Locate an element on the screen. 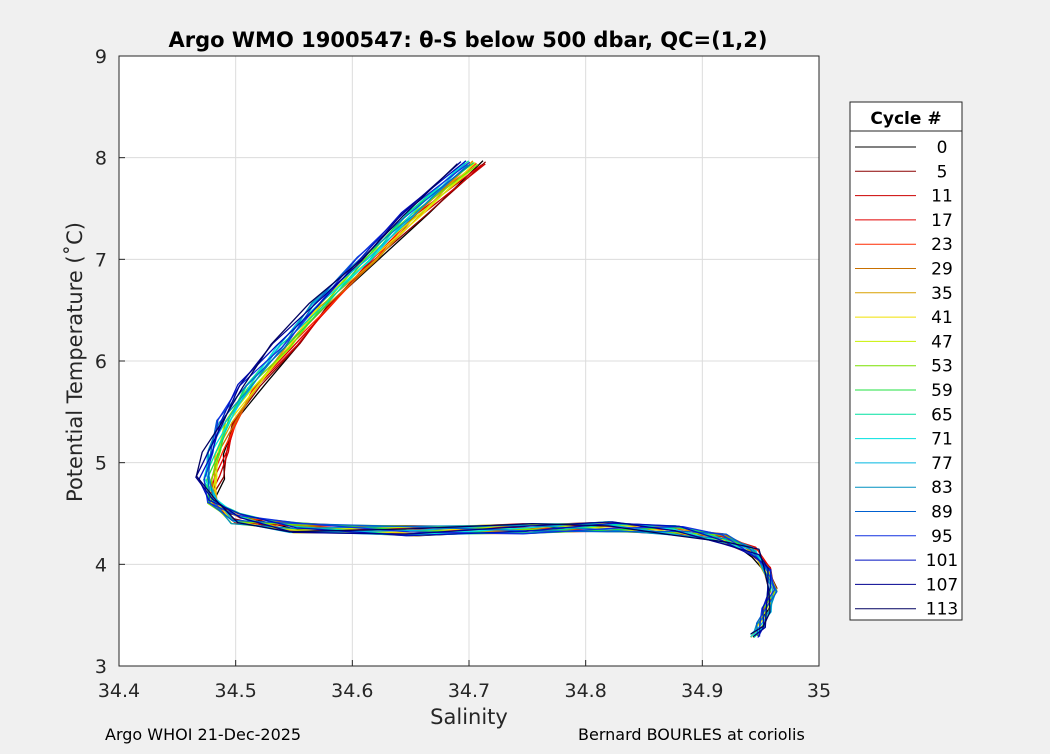 The height and width of the screenshot is (754, 1050). legend-label: 17 is located at coordinates (942, 221).